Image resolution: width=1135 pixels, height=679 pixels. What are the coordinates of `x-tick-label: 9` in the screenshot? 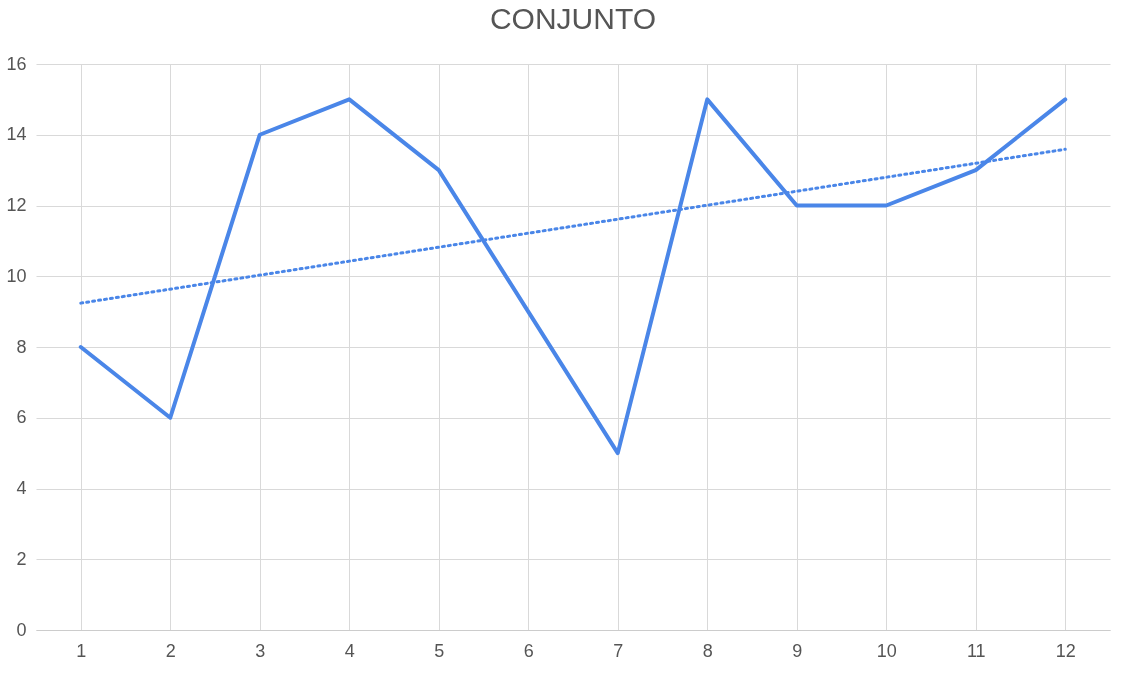 It's located at (797, 650).